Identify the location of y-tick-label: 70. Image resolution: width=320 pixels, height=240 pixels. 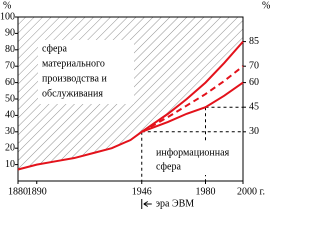
(10, 65).